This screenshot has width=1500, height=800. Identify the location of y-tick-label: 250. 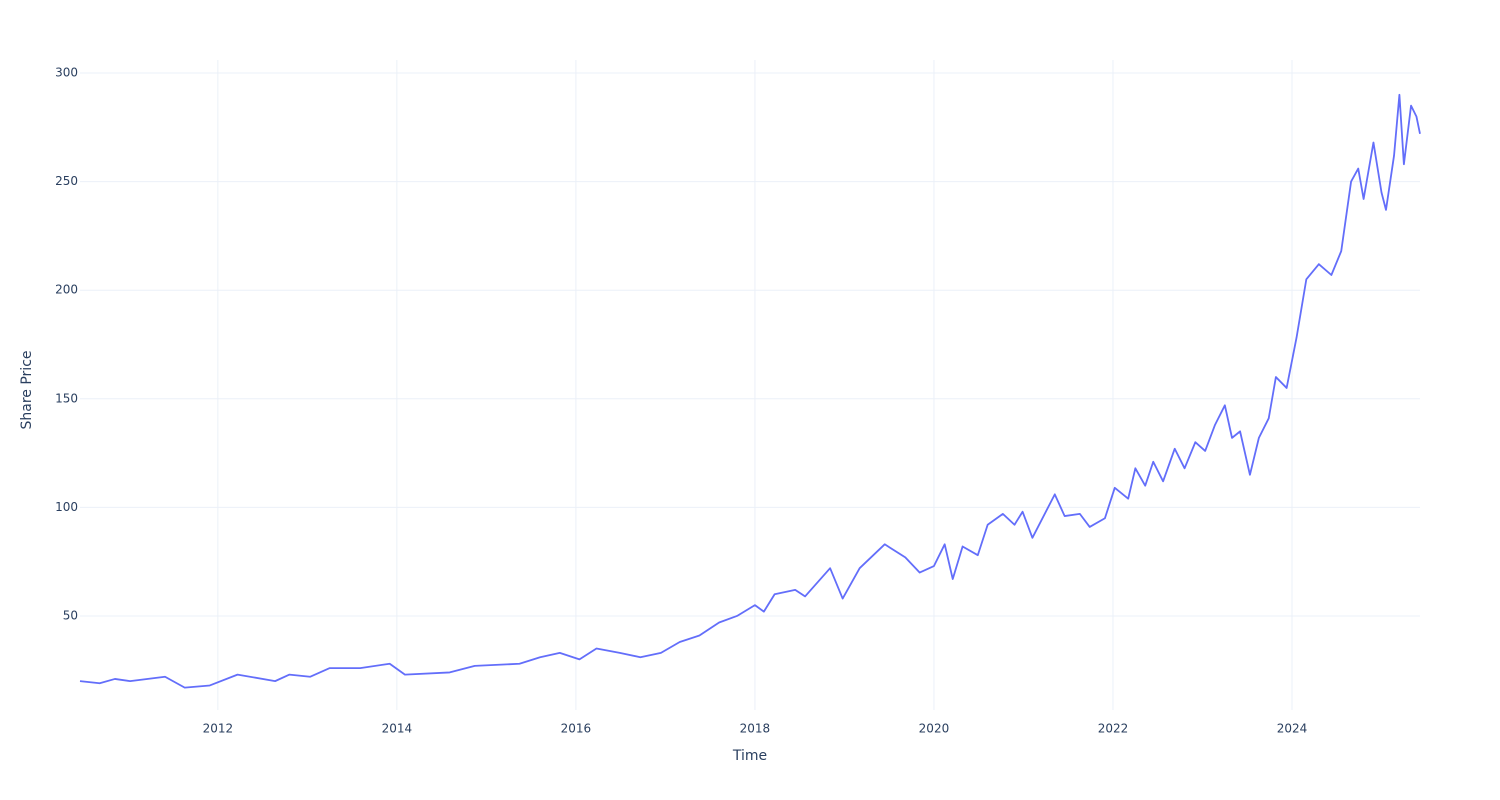
(66, 181).